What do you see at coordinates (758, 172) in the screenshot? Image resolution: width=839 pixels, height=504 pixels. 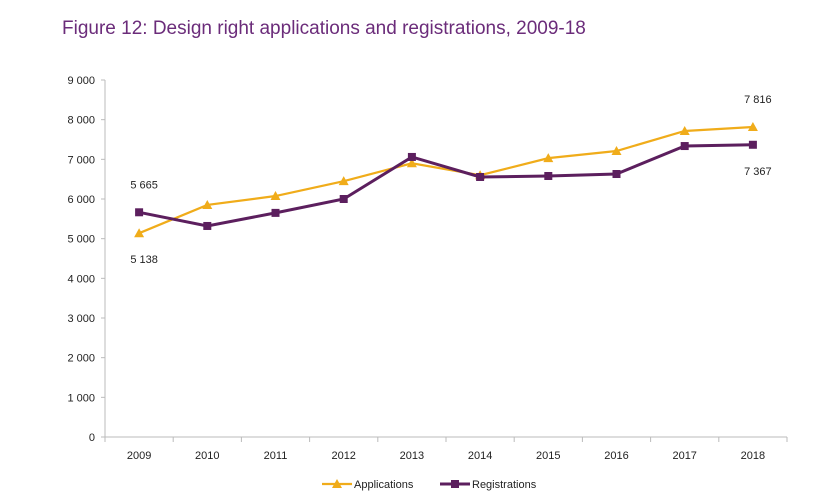 I see `data-label: 7 367` at bounding box center [758, 172].